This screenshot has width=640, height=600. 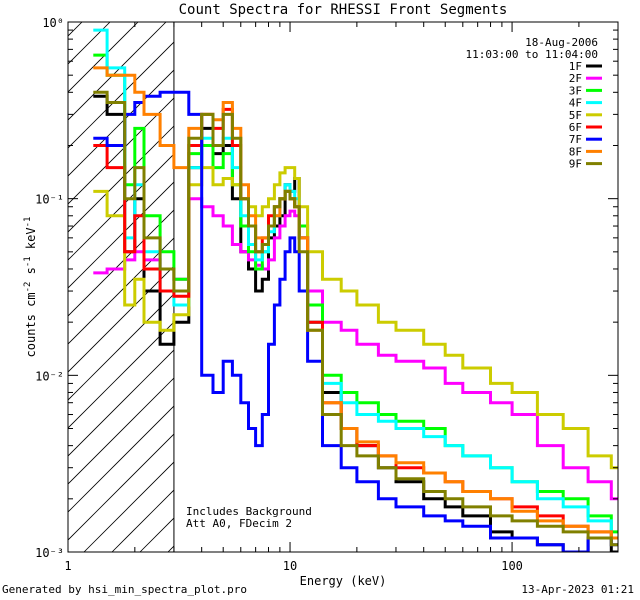 What do you see at coordinates (290, 566) in the screenshot?
I see `x-tick-label: 10` at bounding box center [290, 566].